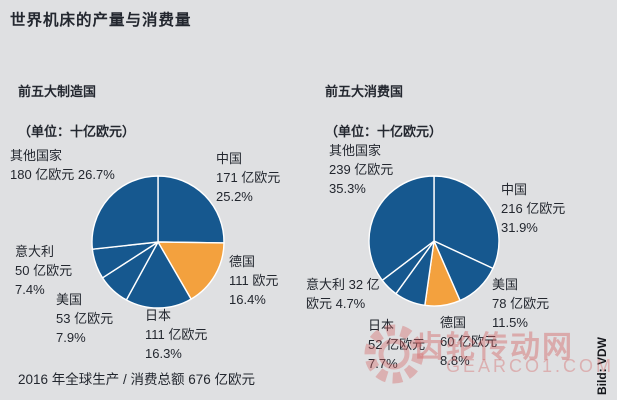  Describe the element at coordinates (364, 91) in the screenshot. I see `consumption-chart-title: 前五大消费国` at that location.